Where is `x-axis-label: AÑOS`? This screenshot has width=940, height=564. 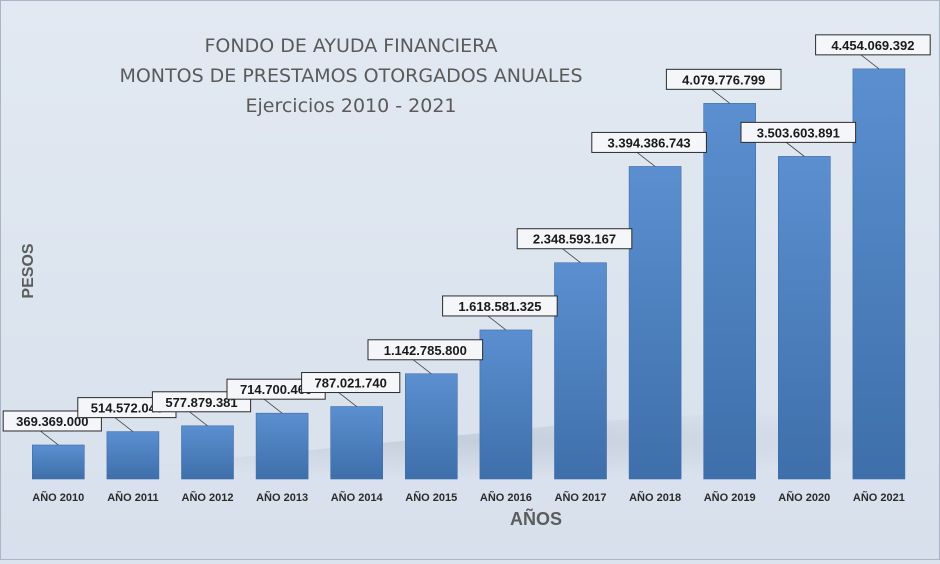 x-axis-label: AÑOS is located at coordinates (535, 519).